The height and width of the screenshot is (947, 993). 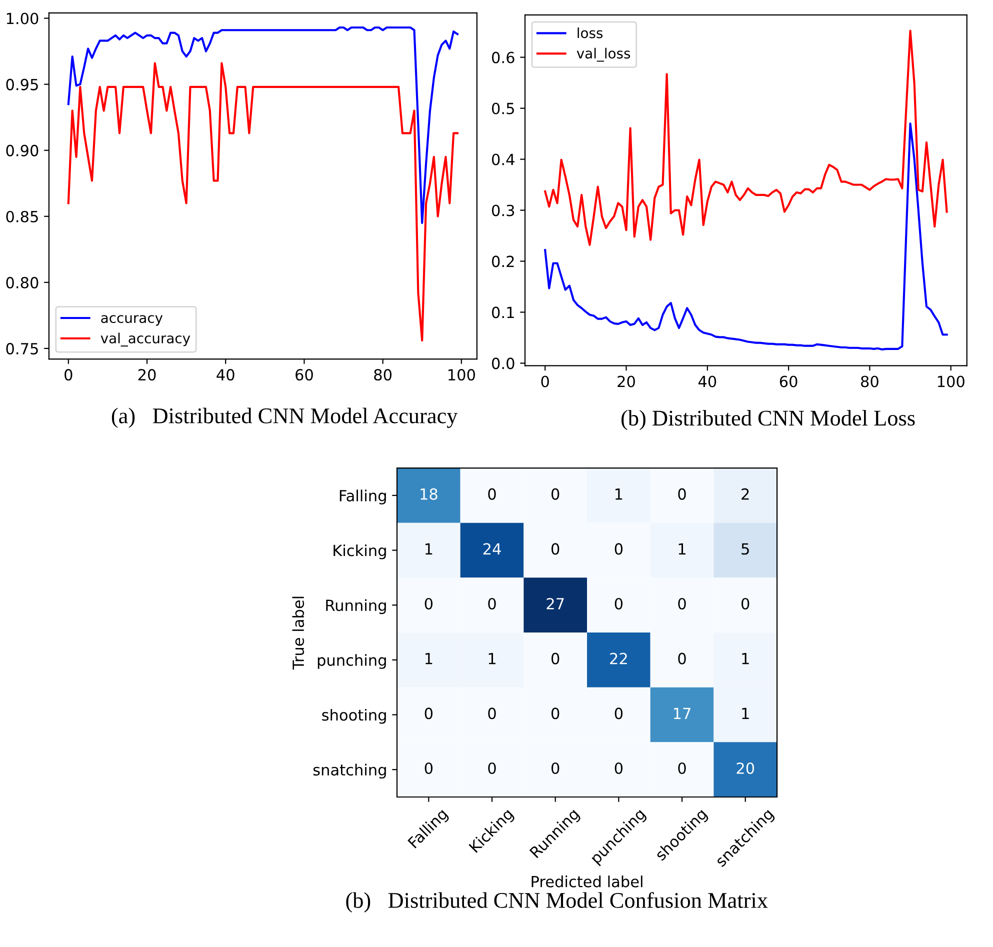 I want to click on y-tick-label: 1.00, so click(x=22, y=18).